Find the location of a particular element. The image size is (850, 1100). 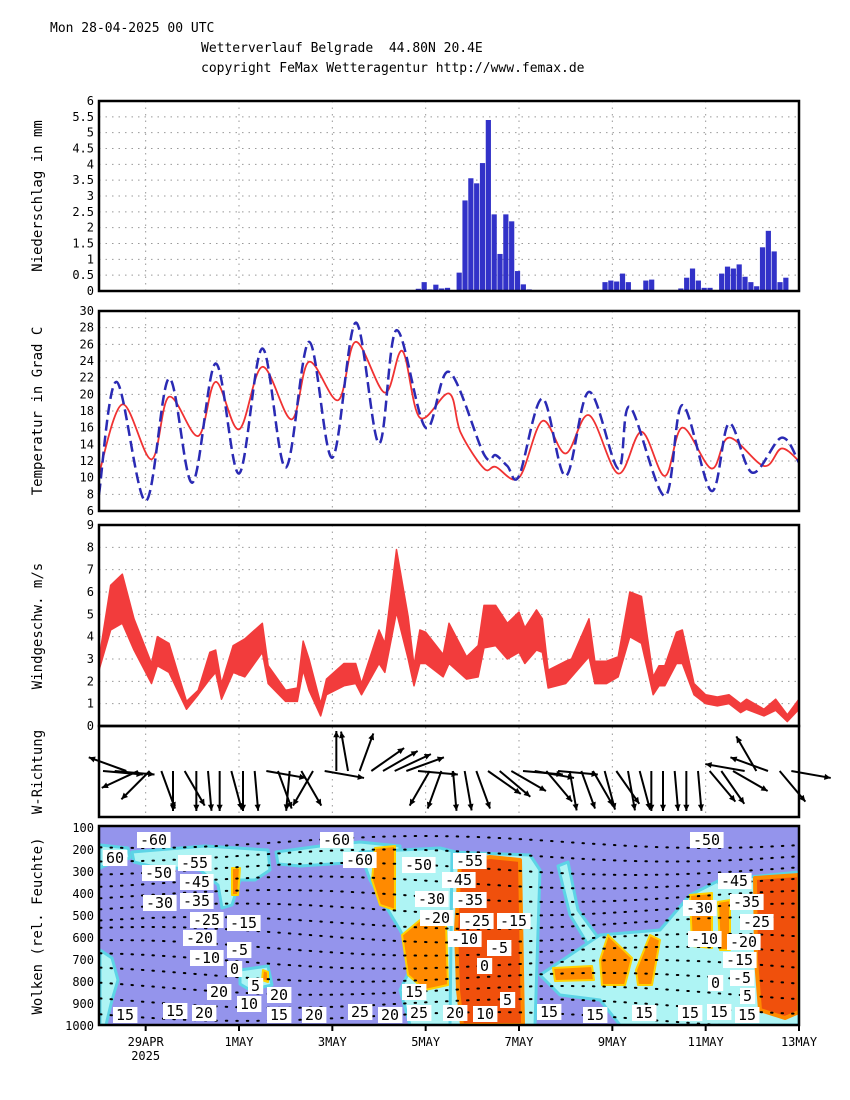

contour-label: -30 is located at coordinates (700, 908).